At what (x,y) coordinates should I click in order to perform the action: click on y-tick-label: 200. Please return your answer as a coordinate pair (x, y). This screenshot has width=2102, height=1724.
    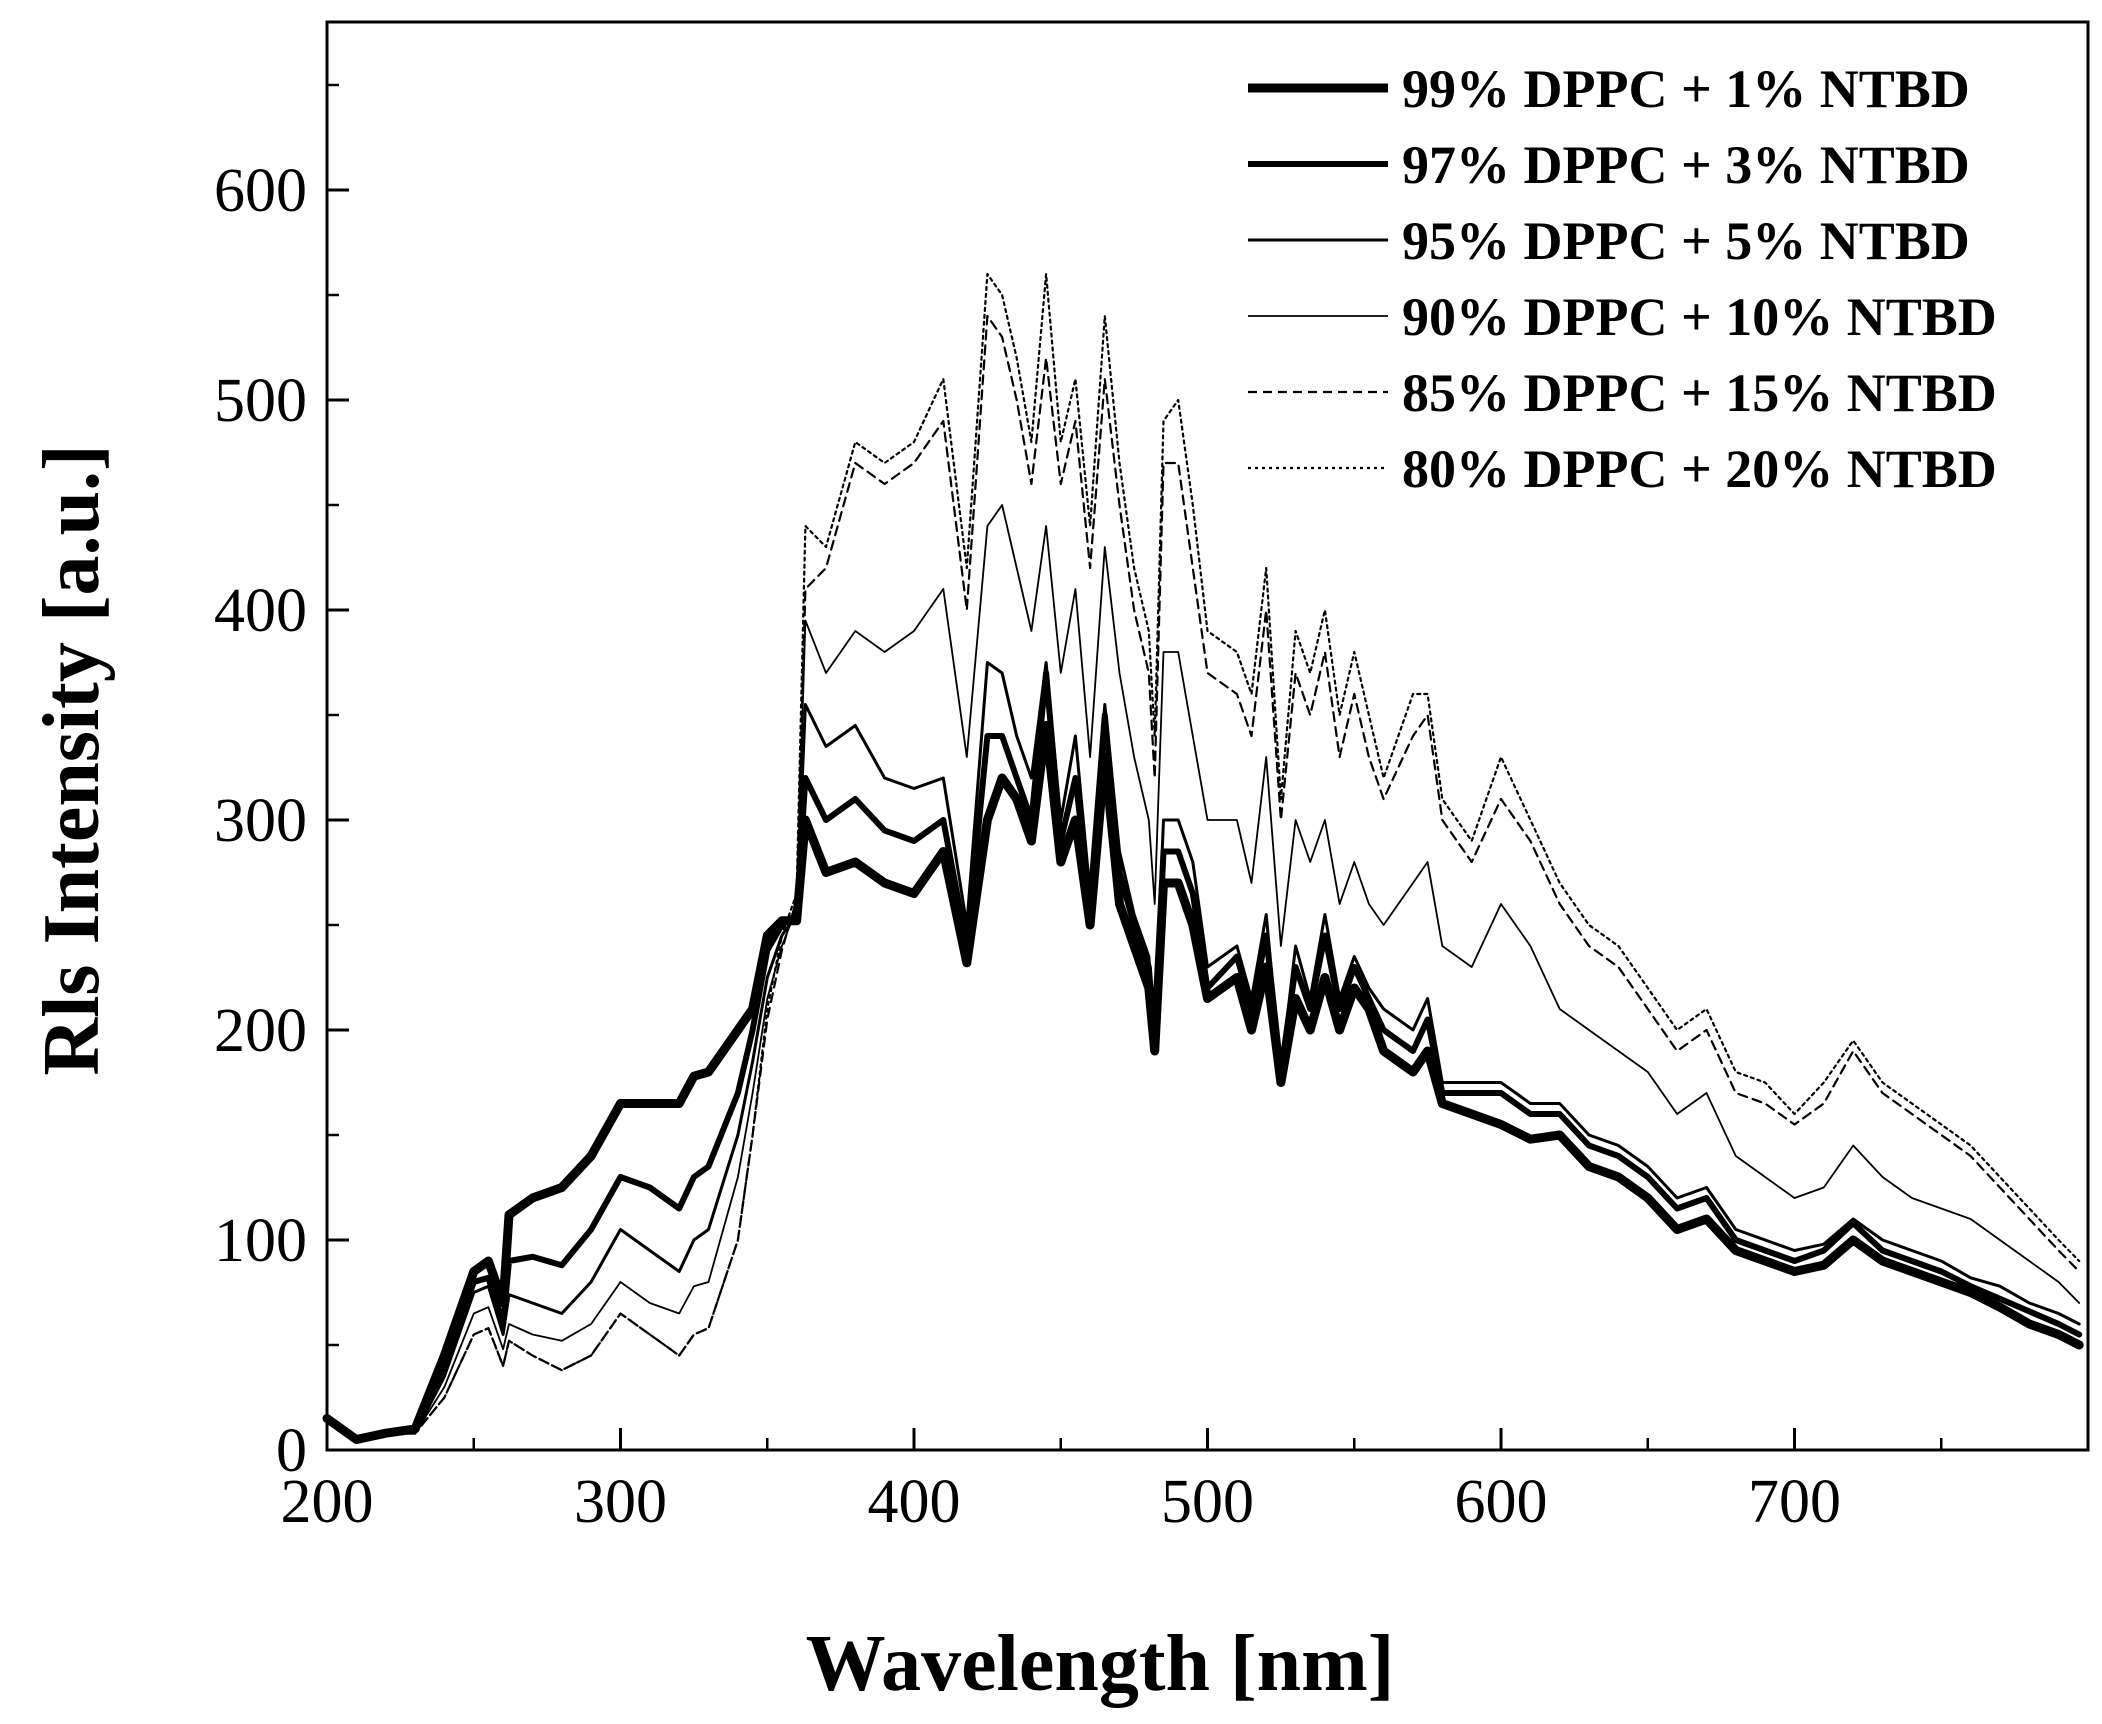
    Looking at the image, I should click on (260, 1031).